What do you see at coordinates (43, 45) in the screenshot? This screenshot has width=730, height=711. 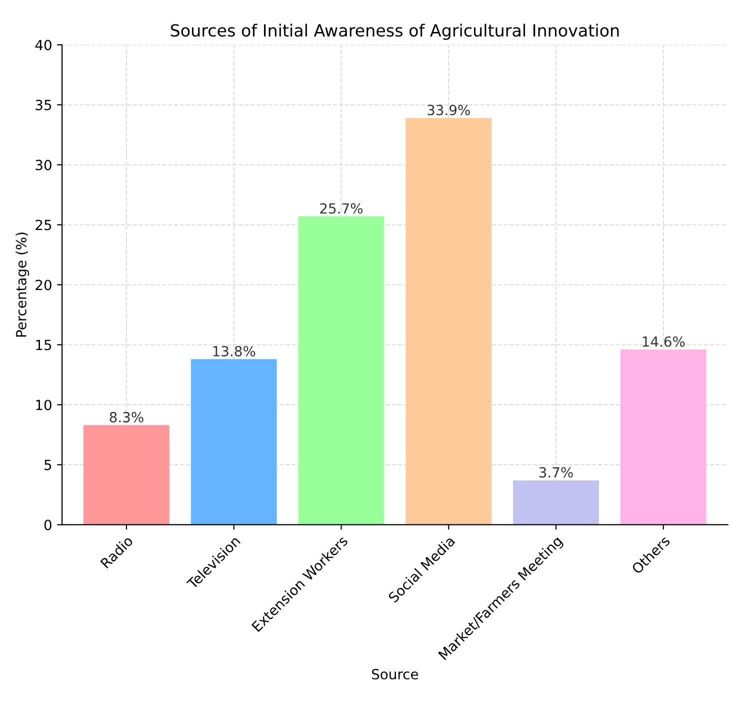 I see `y-tick-label: 40` at bounding box center [43, 45].